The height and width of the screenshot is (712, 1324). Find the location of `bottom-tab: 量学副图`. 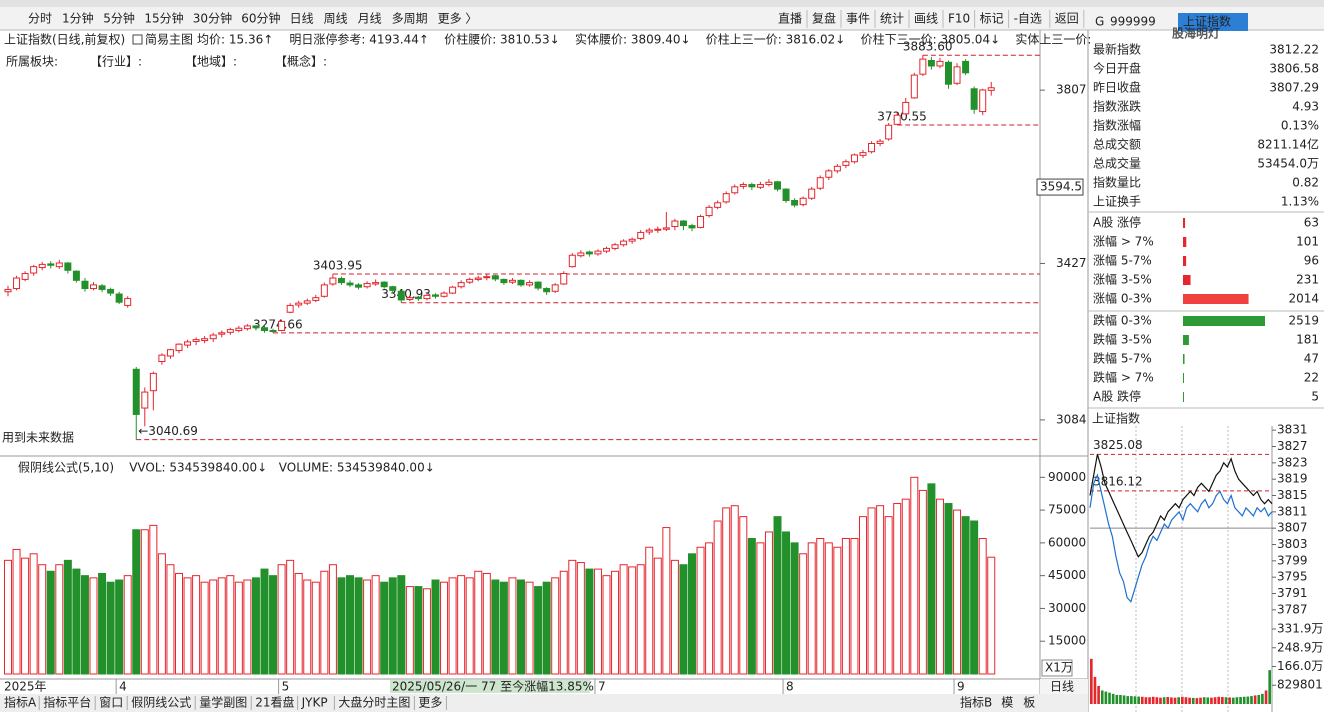

bottom-tab: 量学副图 is located at coordinates (223, 702).